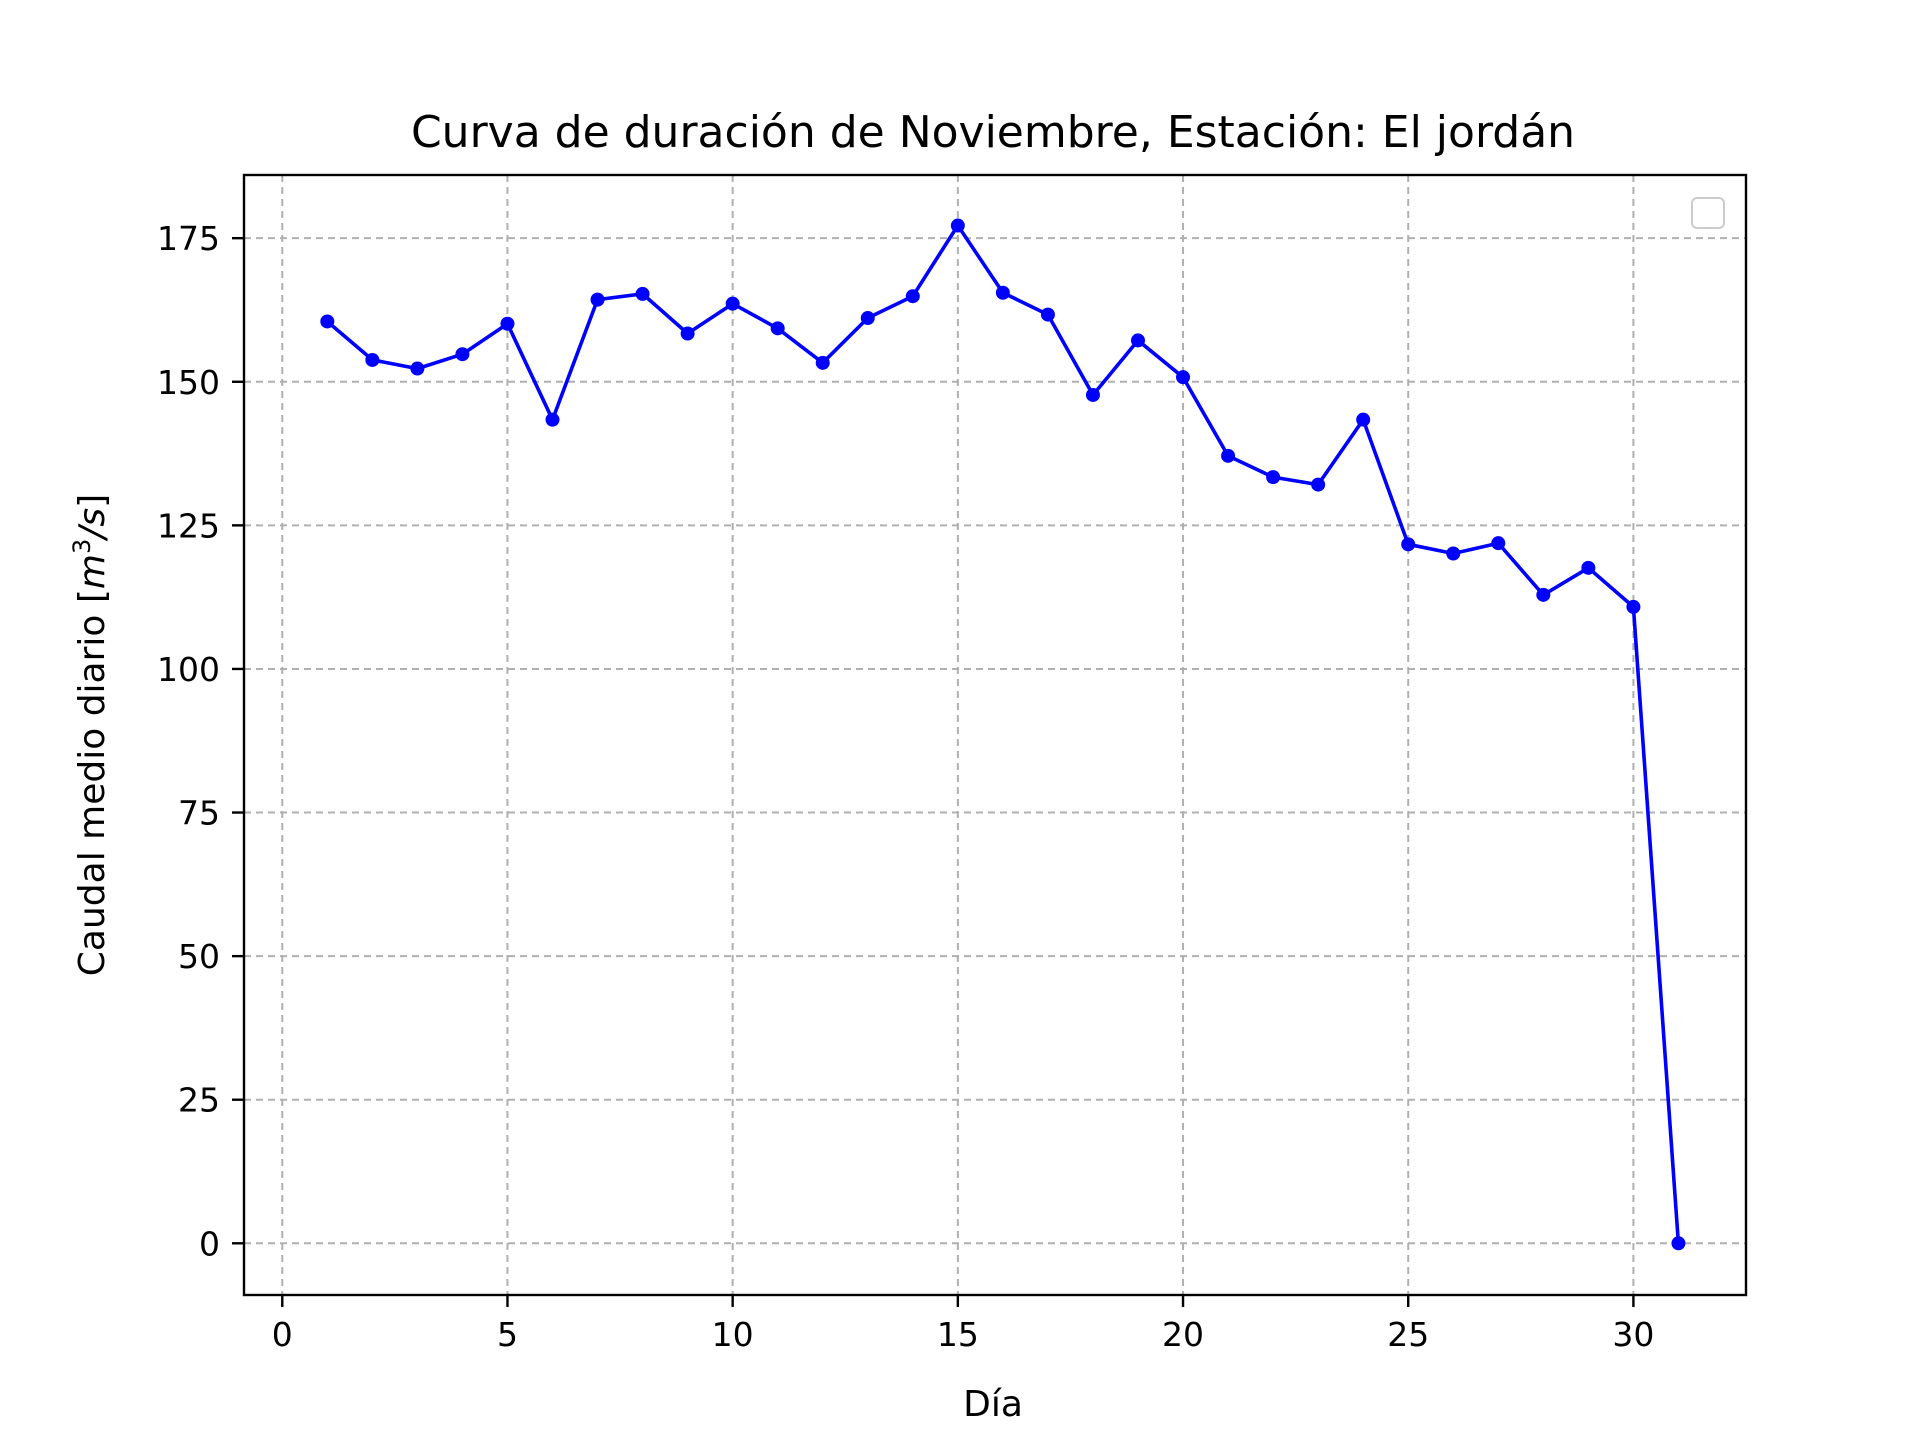 This screenshot has width=1920, height=1440. Describe the element at coordinates (199, 813) in the screenshot. I see `y-tick-label: 75` at that location.